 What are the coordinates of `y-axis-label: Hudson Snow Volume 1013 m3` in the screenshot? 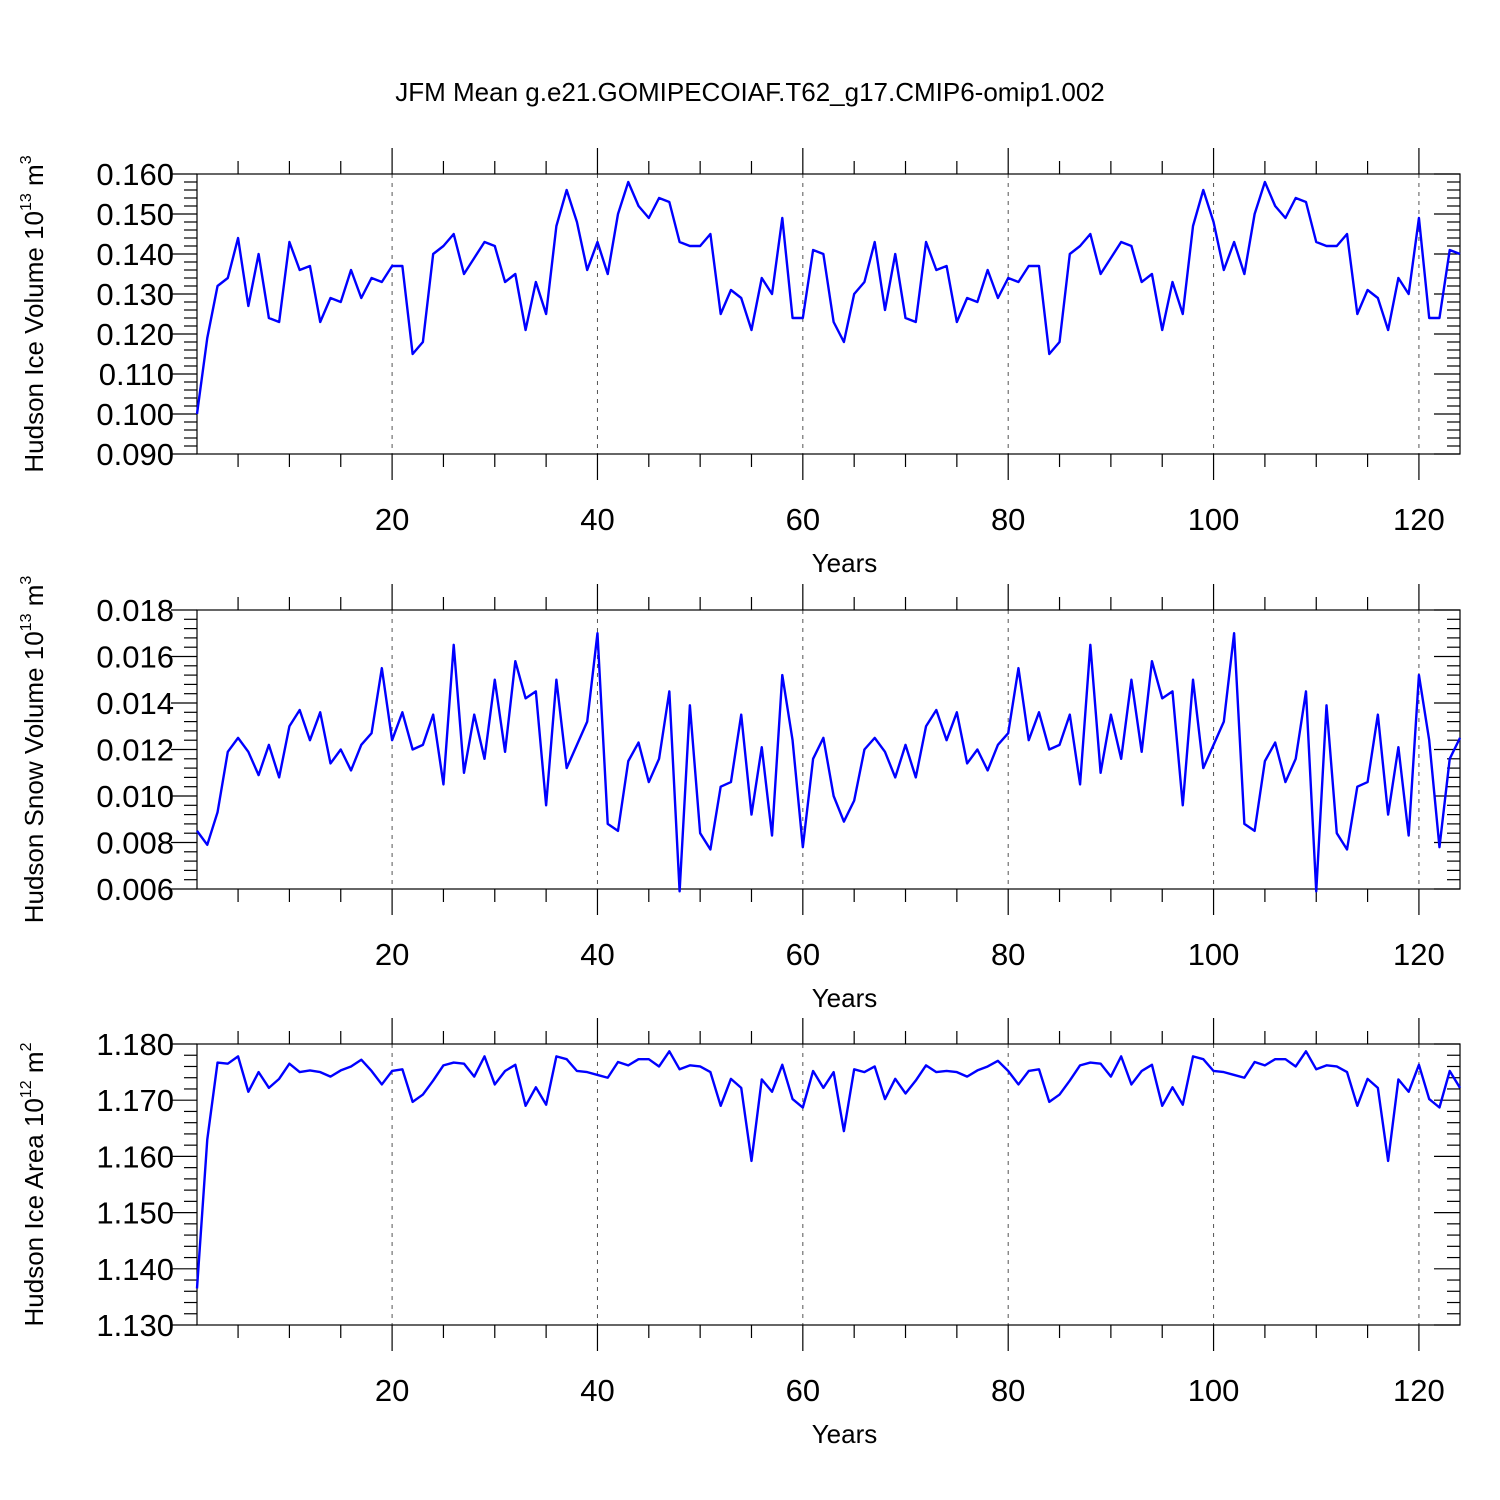 It's located at (33, 750).